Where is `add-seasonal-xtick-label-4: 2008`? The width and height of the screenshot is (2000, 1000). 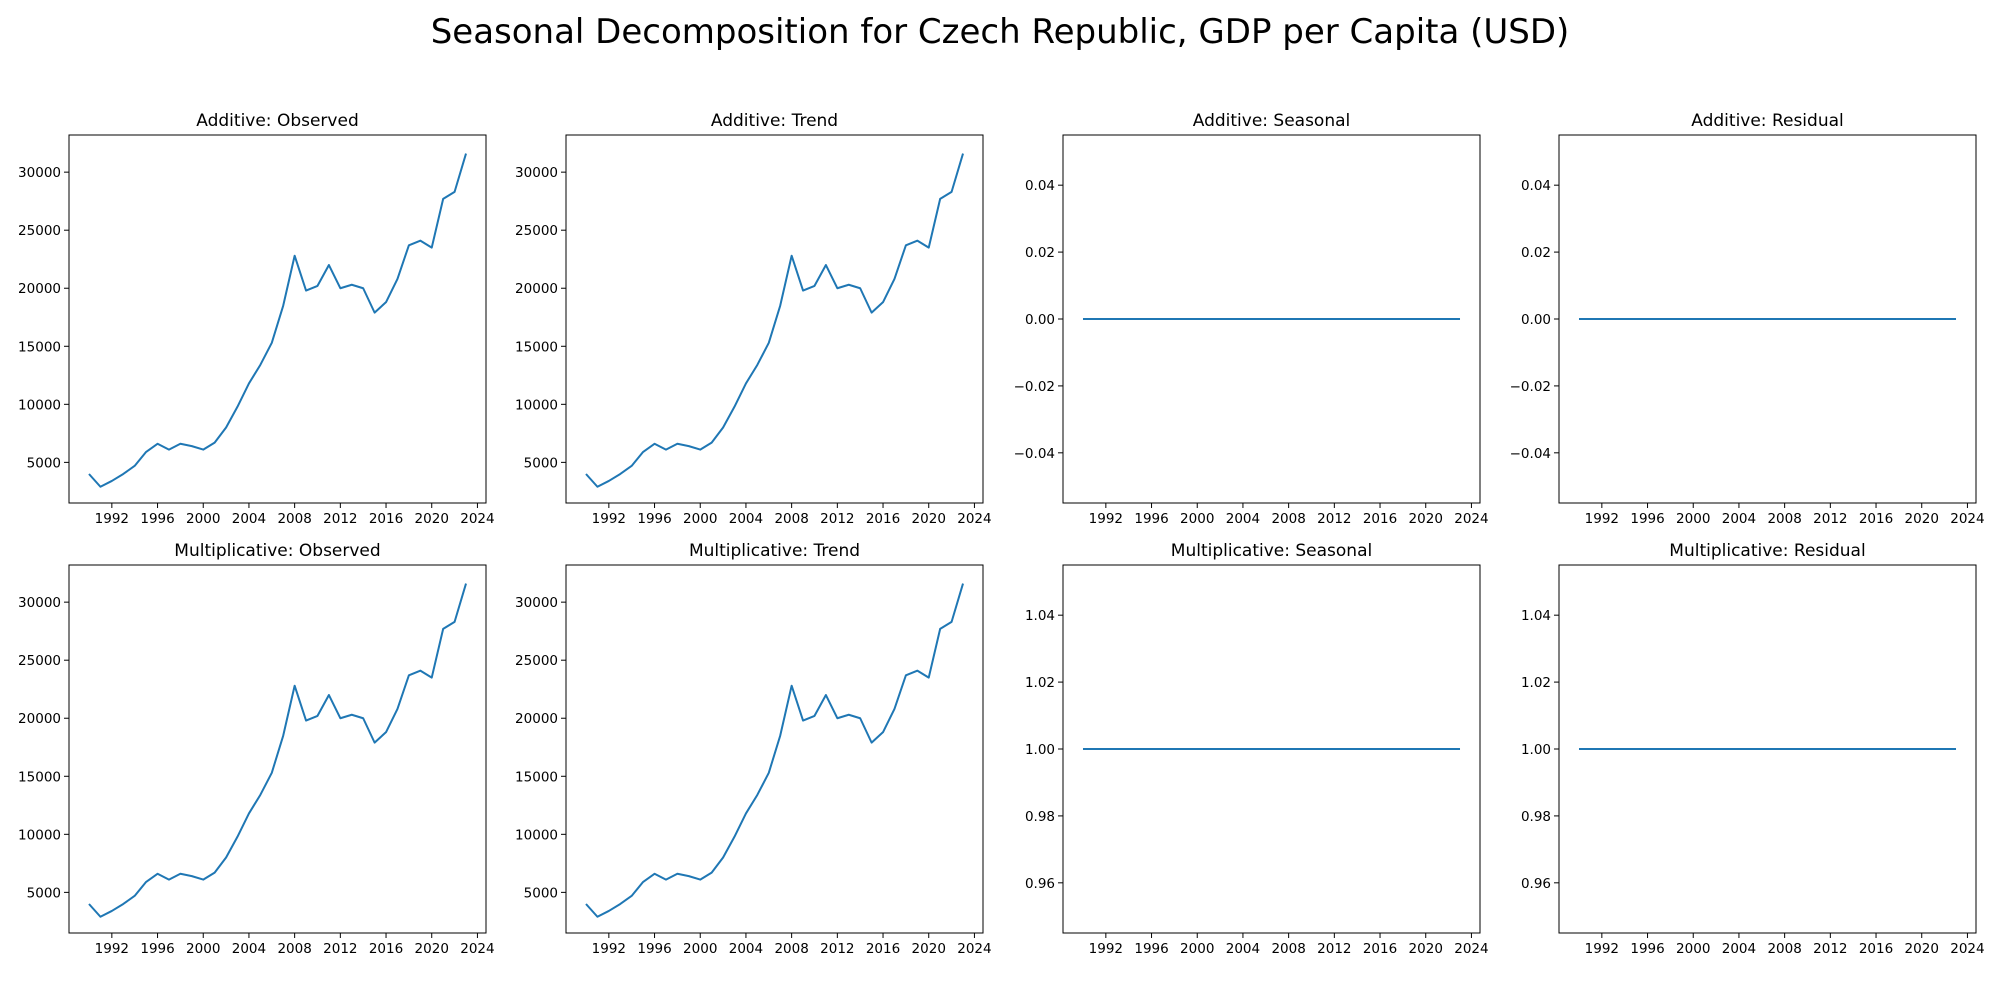
add-seasonal-xtick-label-4: 2008 is located at coordinates (1288, 519).